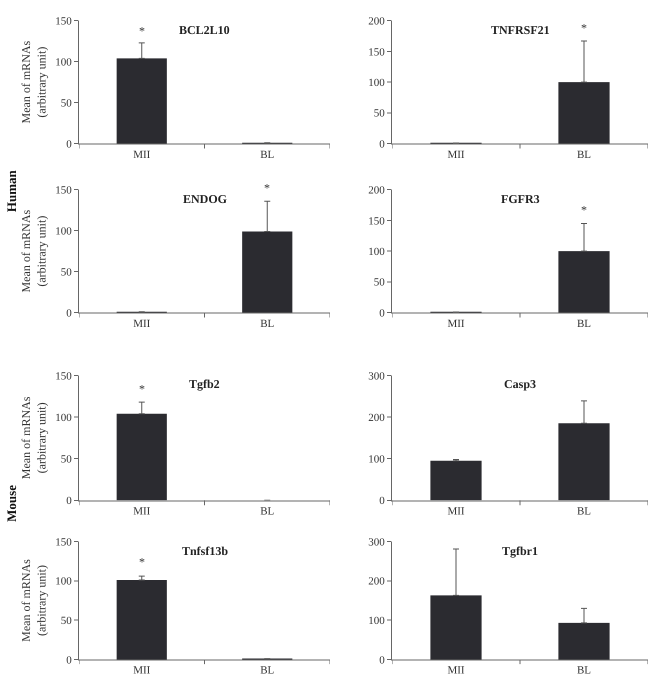 This screenshot has width=656, height=692. Describe the element at coordinates (205, 551) in the screenshot. I see `chart-title: Tnfsf13b` at that location.